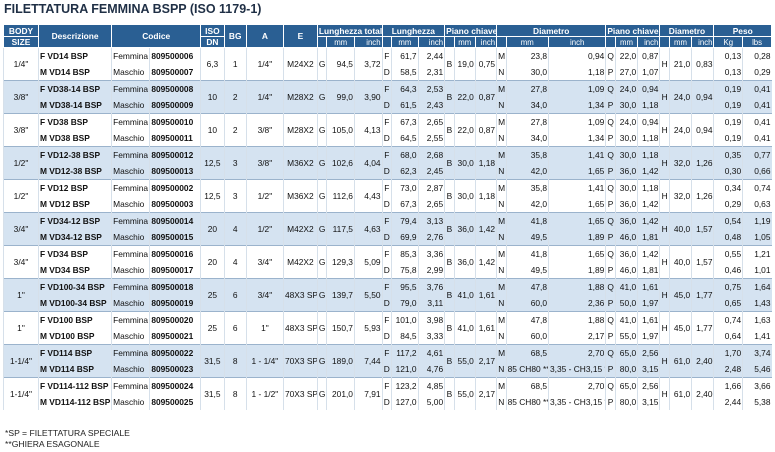  What do you see at coordinates (626, 72) in the screenshot?
I see `cell-hex2-mm: 27,0` at bounding box center [626, 72].